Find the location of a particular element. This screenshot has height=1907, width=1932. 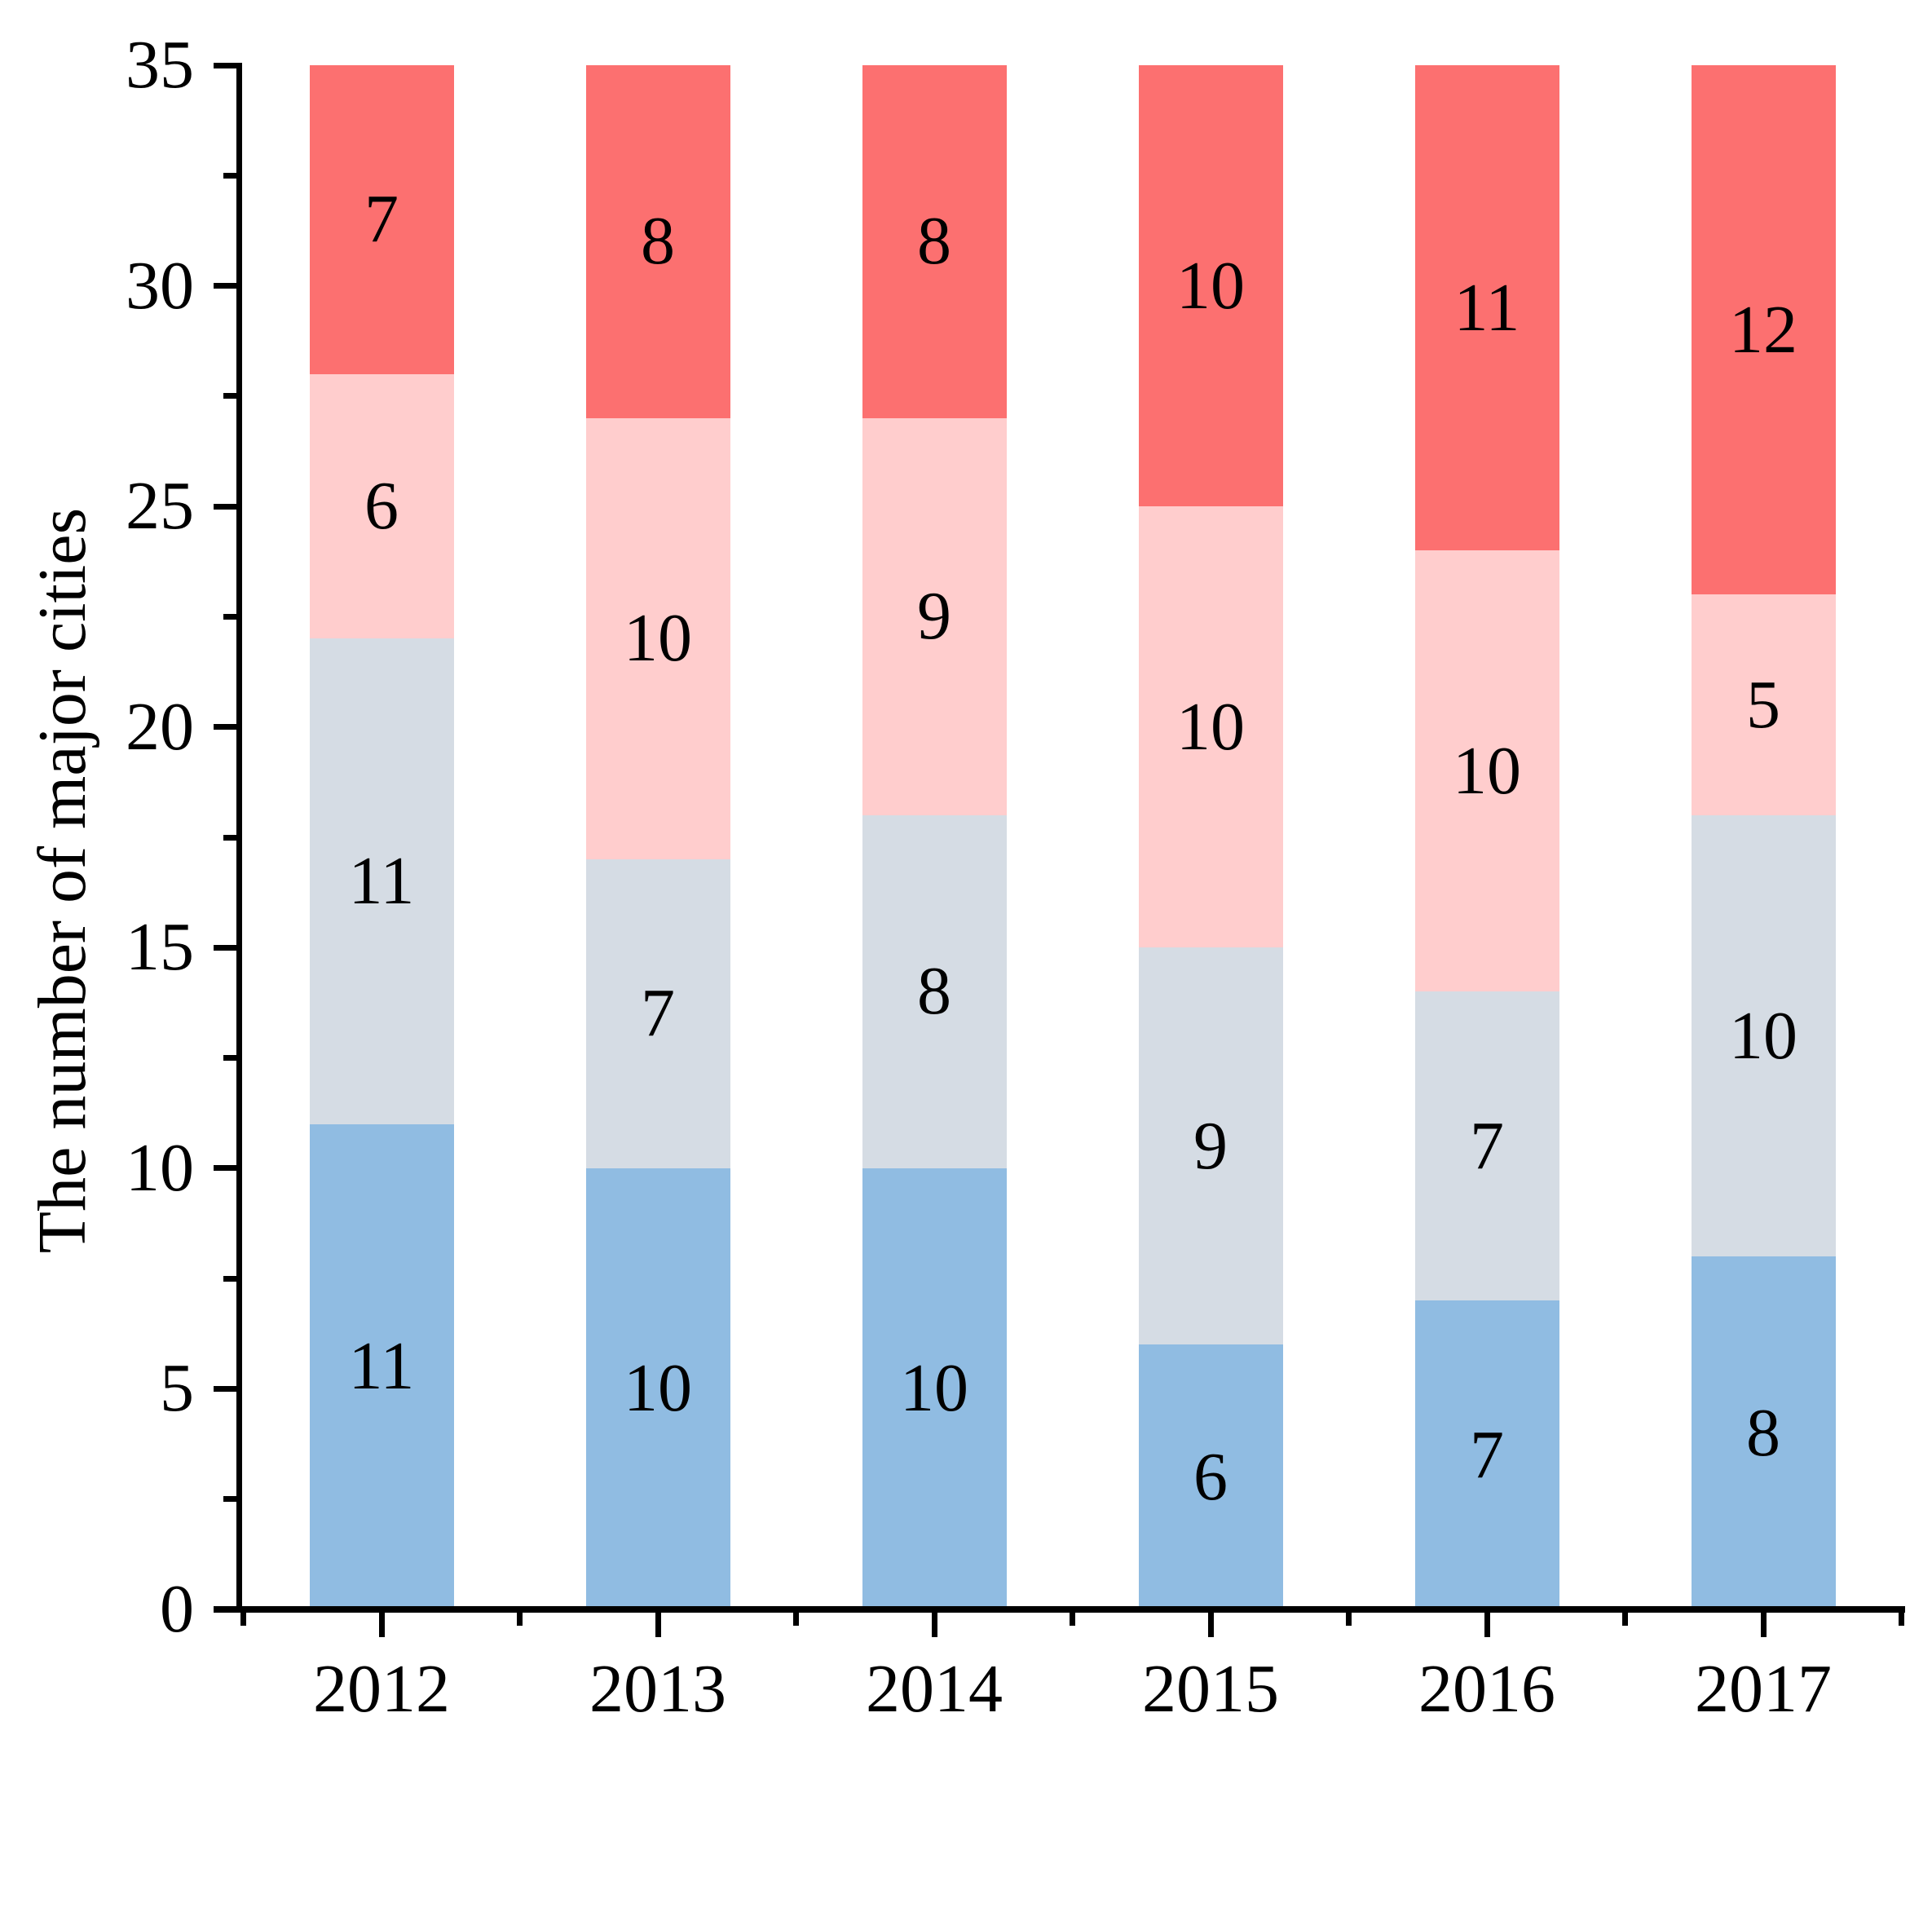

bar-value-label-A1-2013: 8 is located at coordinates (658, 241).